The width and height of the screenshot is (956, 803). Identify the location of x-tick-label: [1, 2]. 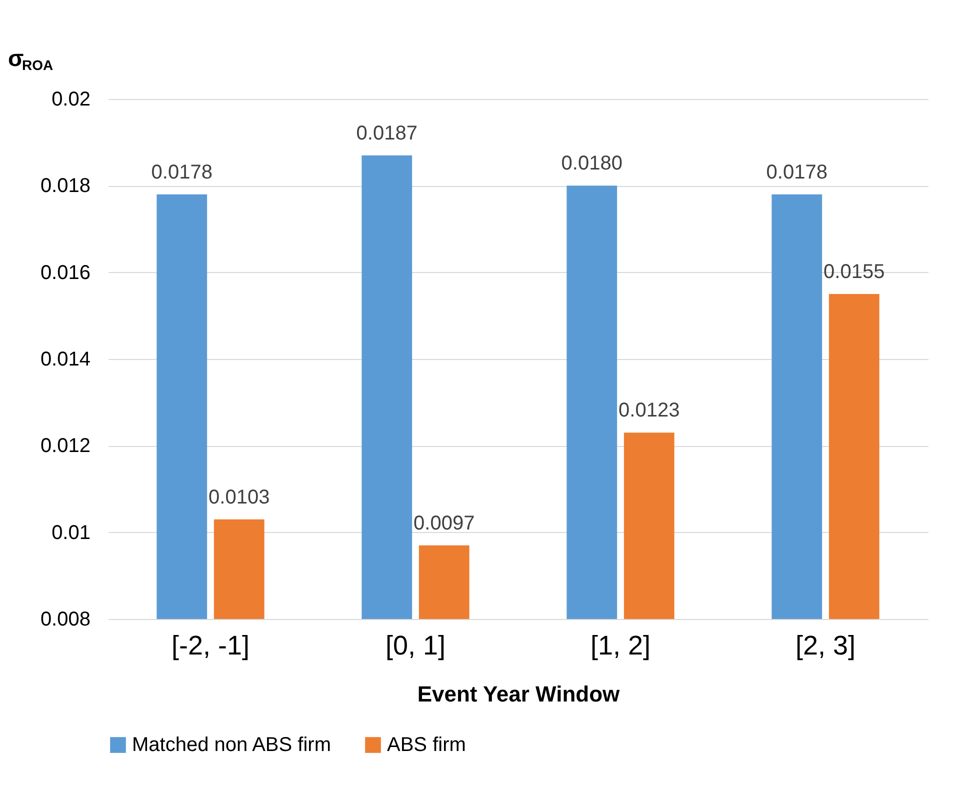
(620, 645).